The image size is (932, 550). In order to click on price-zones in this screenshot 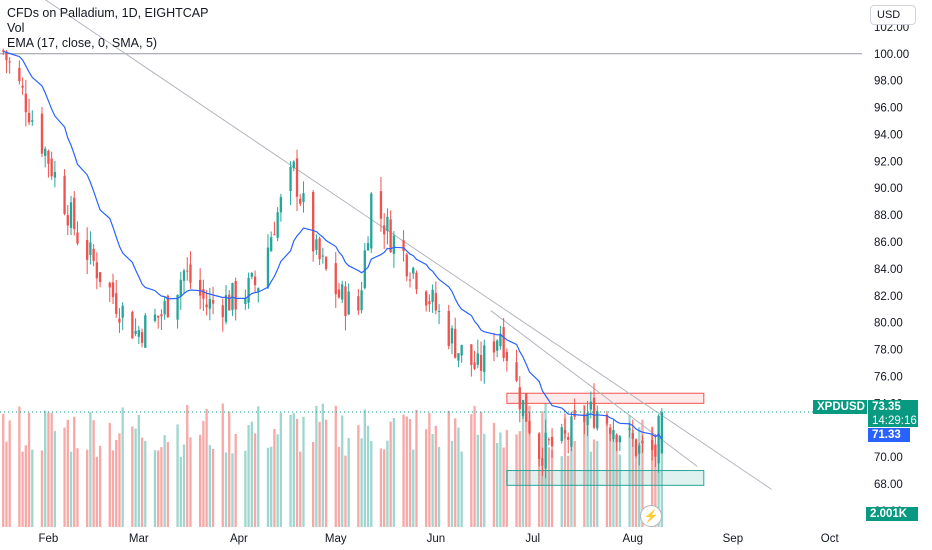, I will do `click(605, 439)`.